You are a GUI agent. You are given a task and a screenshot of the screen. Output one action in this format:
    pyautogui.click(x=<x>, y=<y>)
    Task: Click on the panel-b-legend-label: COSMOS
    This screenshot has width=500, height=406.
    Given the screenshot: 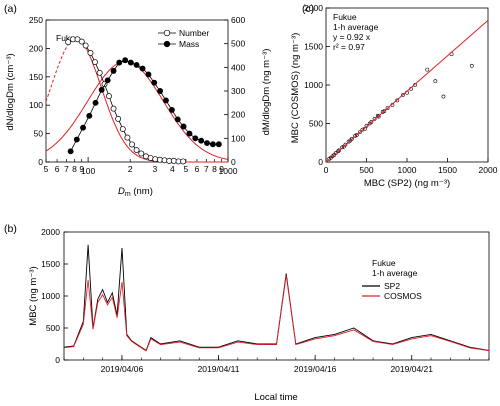 What is the action you would take?
    pyautogui.click(x=403, y=296)
    